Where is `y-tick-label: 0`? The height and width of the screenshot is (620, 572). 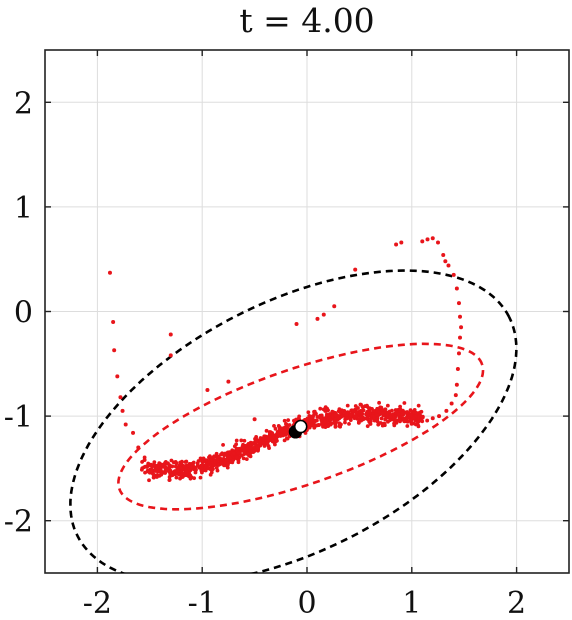
y-tick-label: 0 is located at coordinates (23, 313).